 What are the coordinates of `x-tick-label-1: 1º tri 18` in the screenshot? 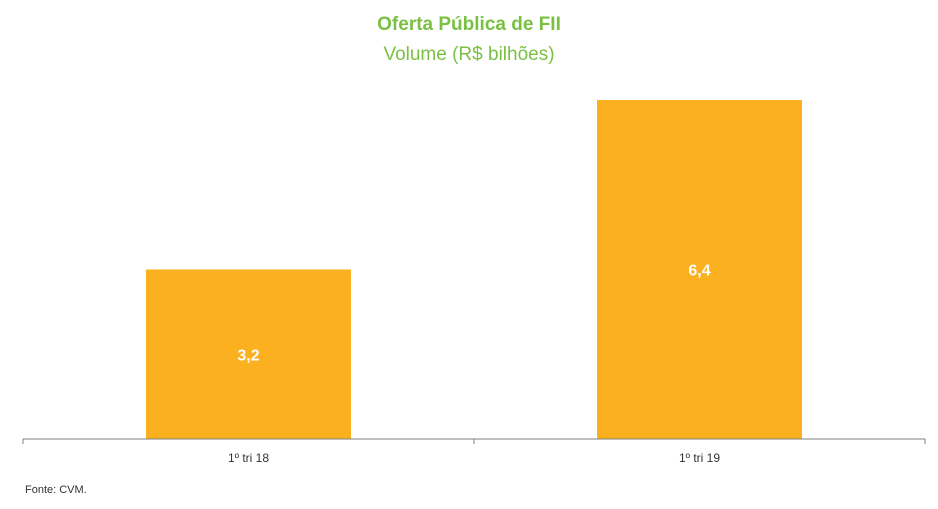 It's located at (248, 458).